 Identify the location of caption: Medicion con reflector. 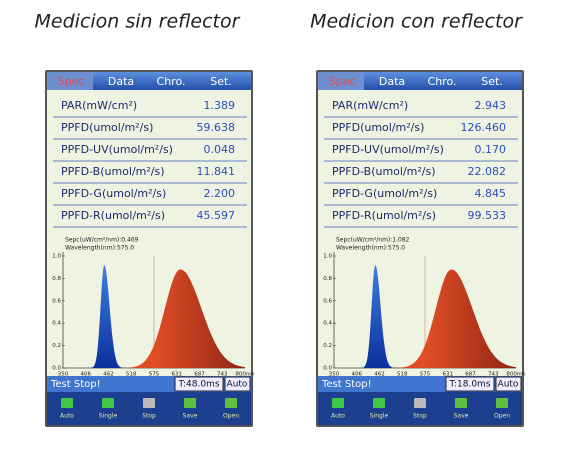
(416, 22).